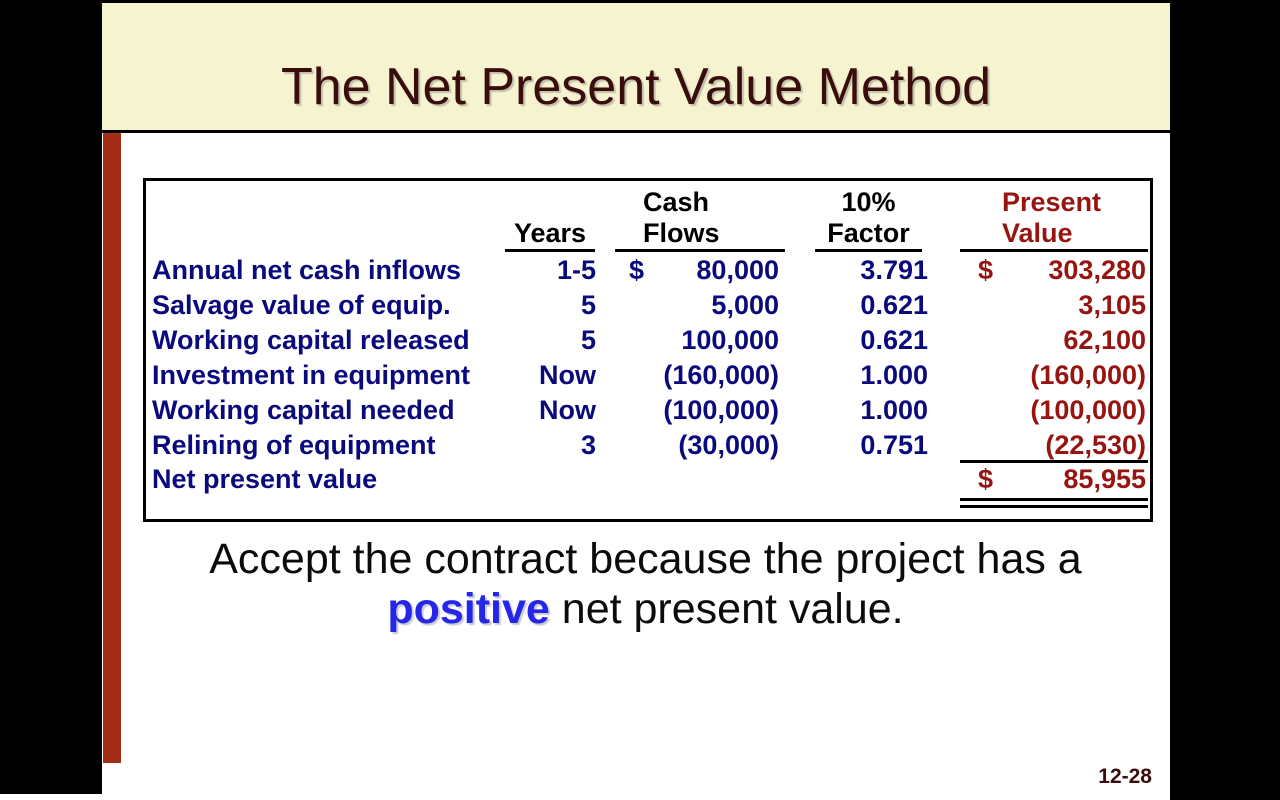 Image resolution: width=1280 pixels, height=800 pixels. Describe the element at coordinates (1088, 410) in the screenshot. I see `row-present-value: (100,000)` at that location.